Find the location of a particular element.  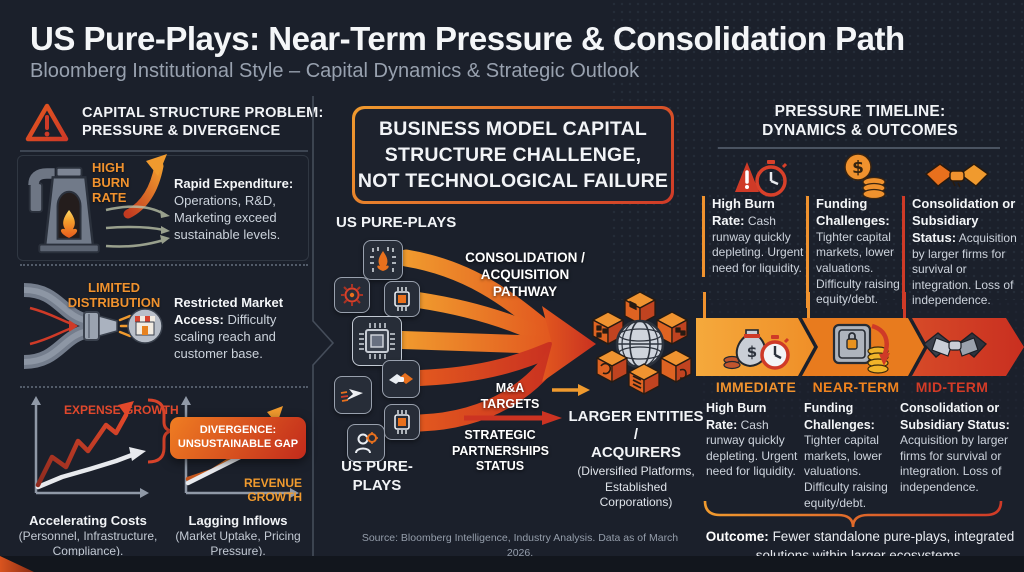

divergence-label-line2: UNSUSTAINABLE GAP is located at coordinates (238, 444).